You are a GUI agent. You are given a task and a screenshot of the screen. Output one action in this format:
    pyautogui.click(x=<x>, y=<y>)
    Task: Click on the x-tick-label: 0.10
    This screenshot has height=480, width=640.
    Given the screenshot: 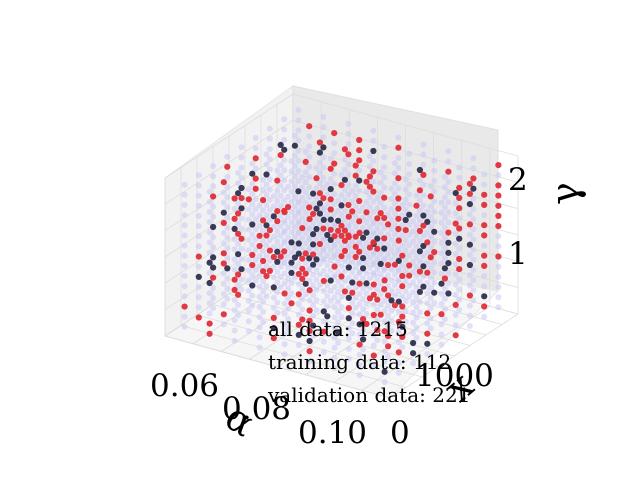 What is the action you would take?
    pyautogui.click(x=332, y=433)
    